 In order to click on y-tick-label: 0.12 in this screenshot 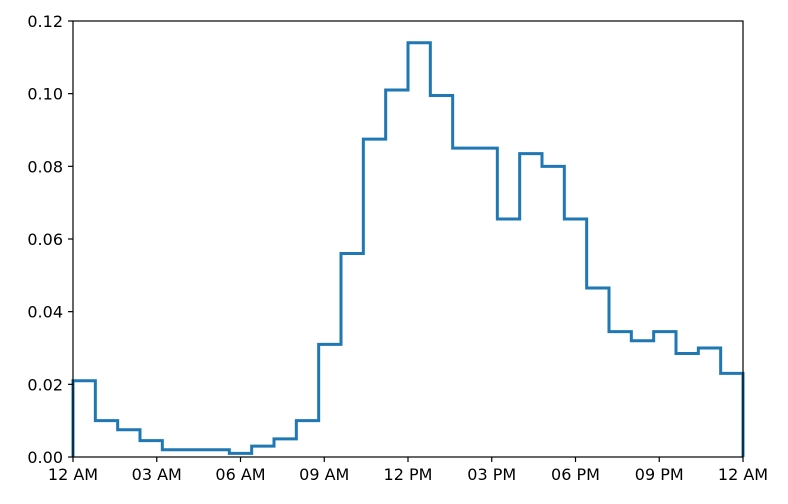, I will do `click(45, 21)`.